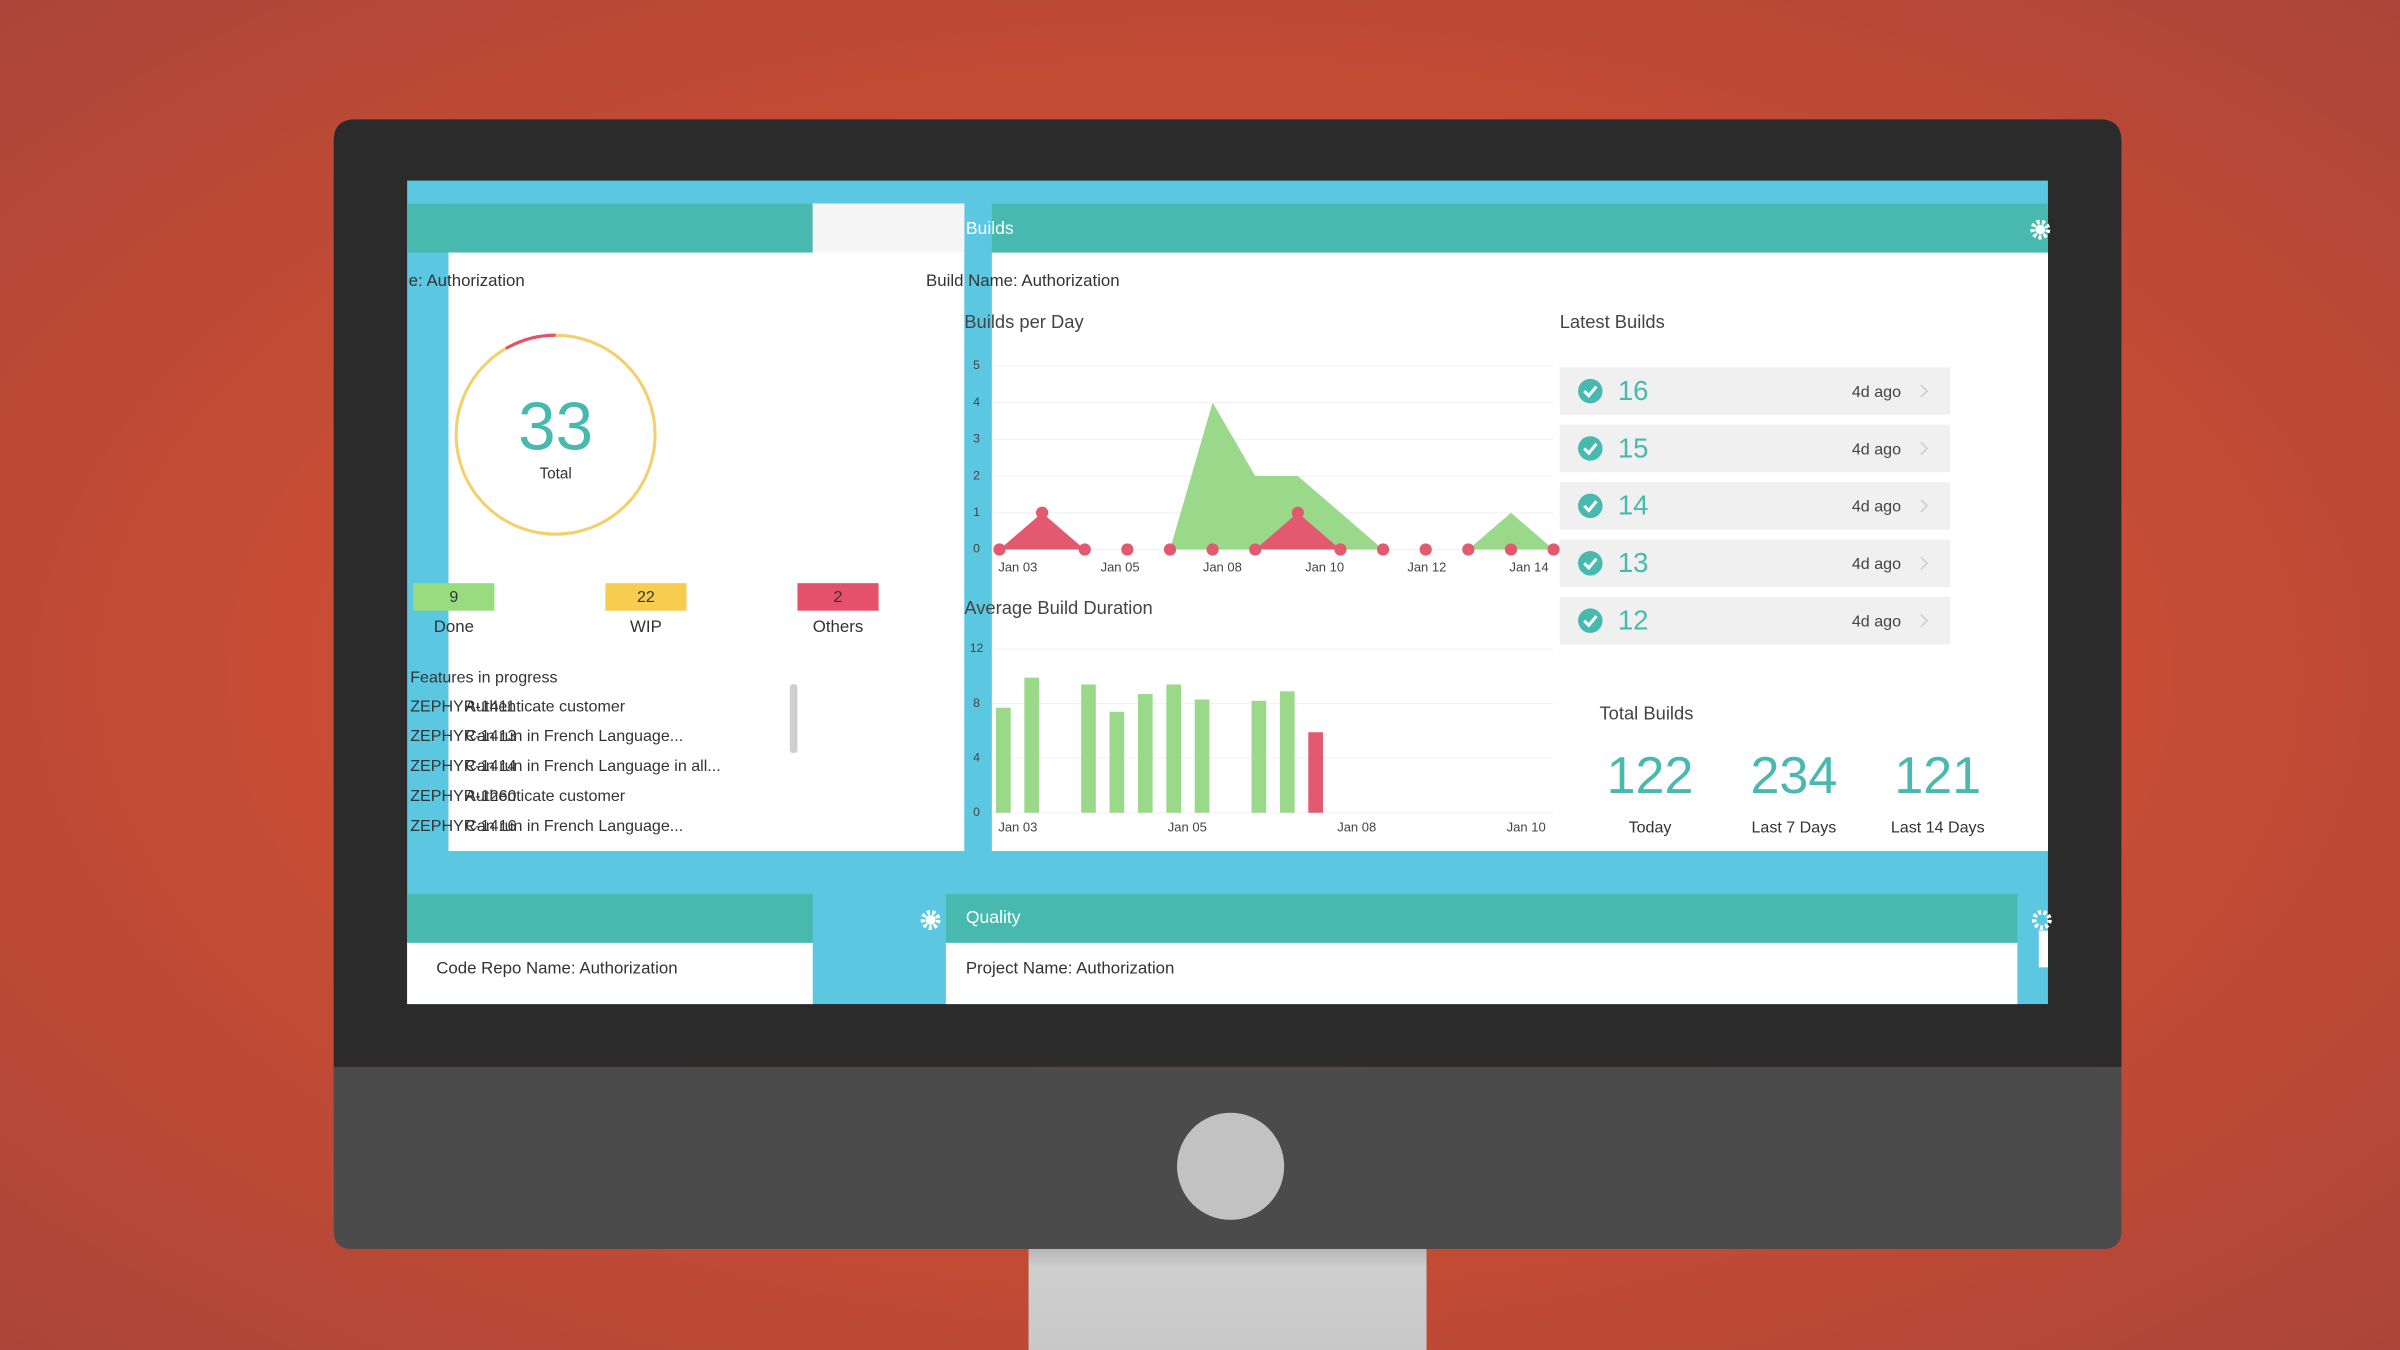 Image resolution: width=2400 pixels, height=1350 pixels. What do you see at coordinates (545, 796) in the screenshot?
I see `feature-name: Authenticate customer` at bounding box center [545, 796].